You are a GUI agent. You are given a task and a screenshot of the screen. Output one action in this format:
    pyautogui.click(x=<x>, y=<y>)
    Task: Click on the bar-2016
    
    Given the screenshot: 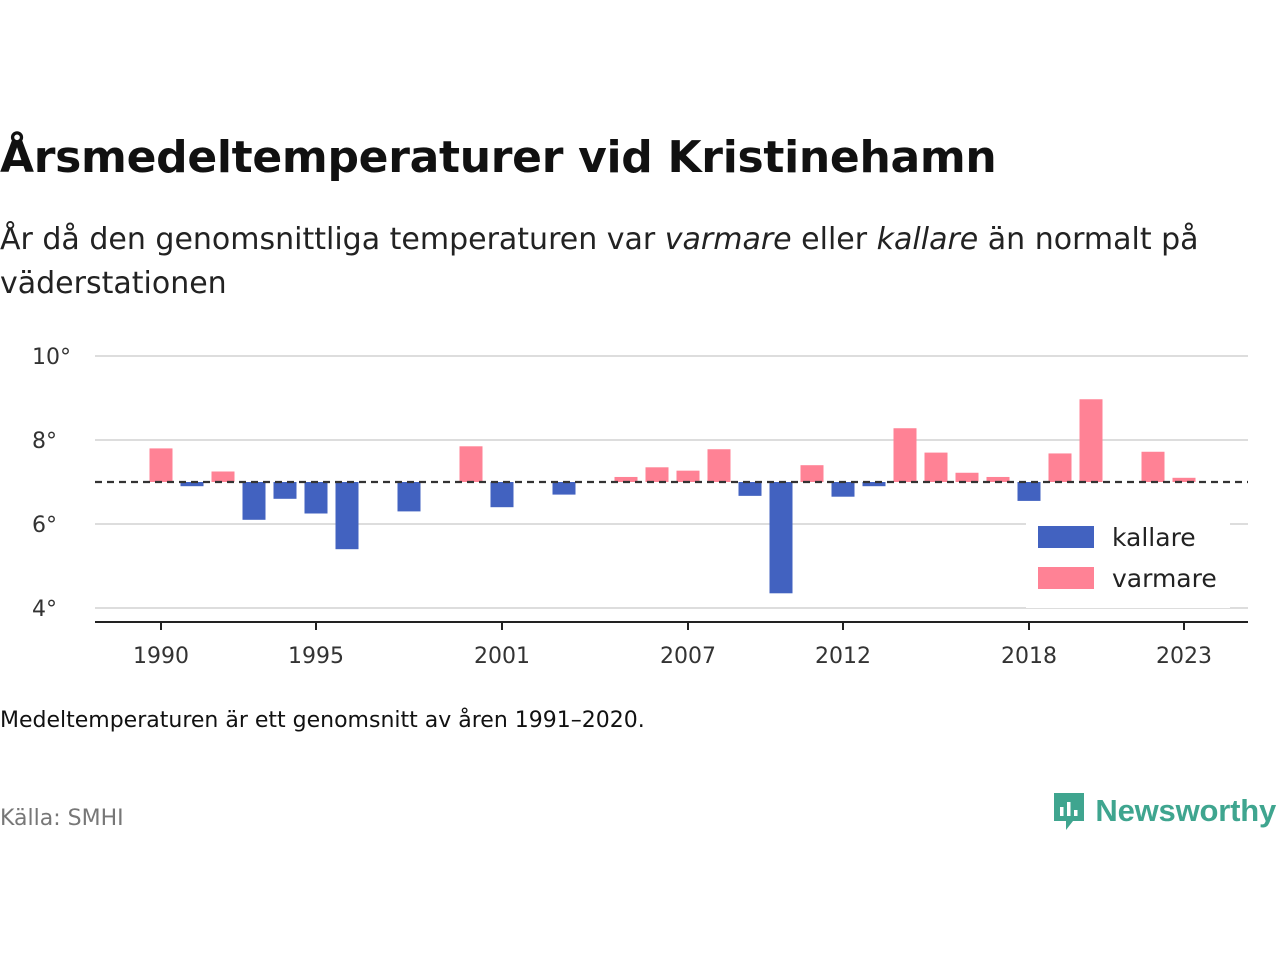 What is the action you would take?
    pyautogui.click(x=967, y=477)
    